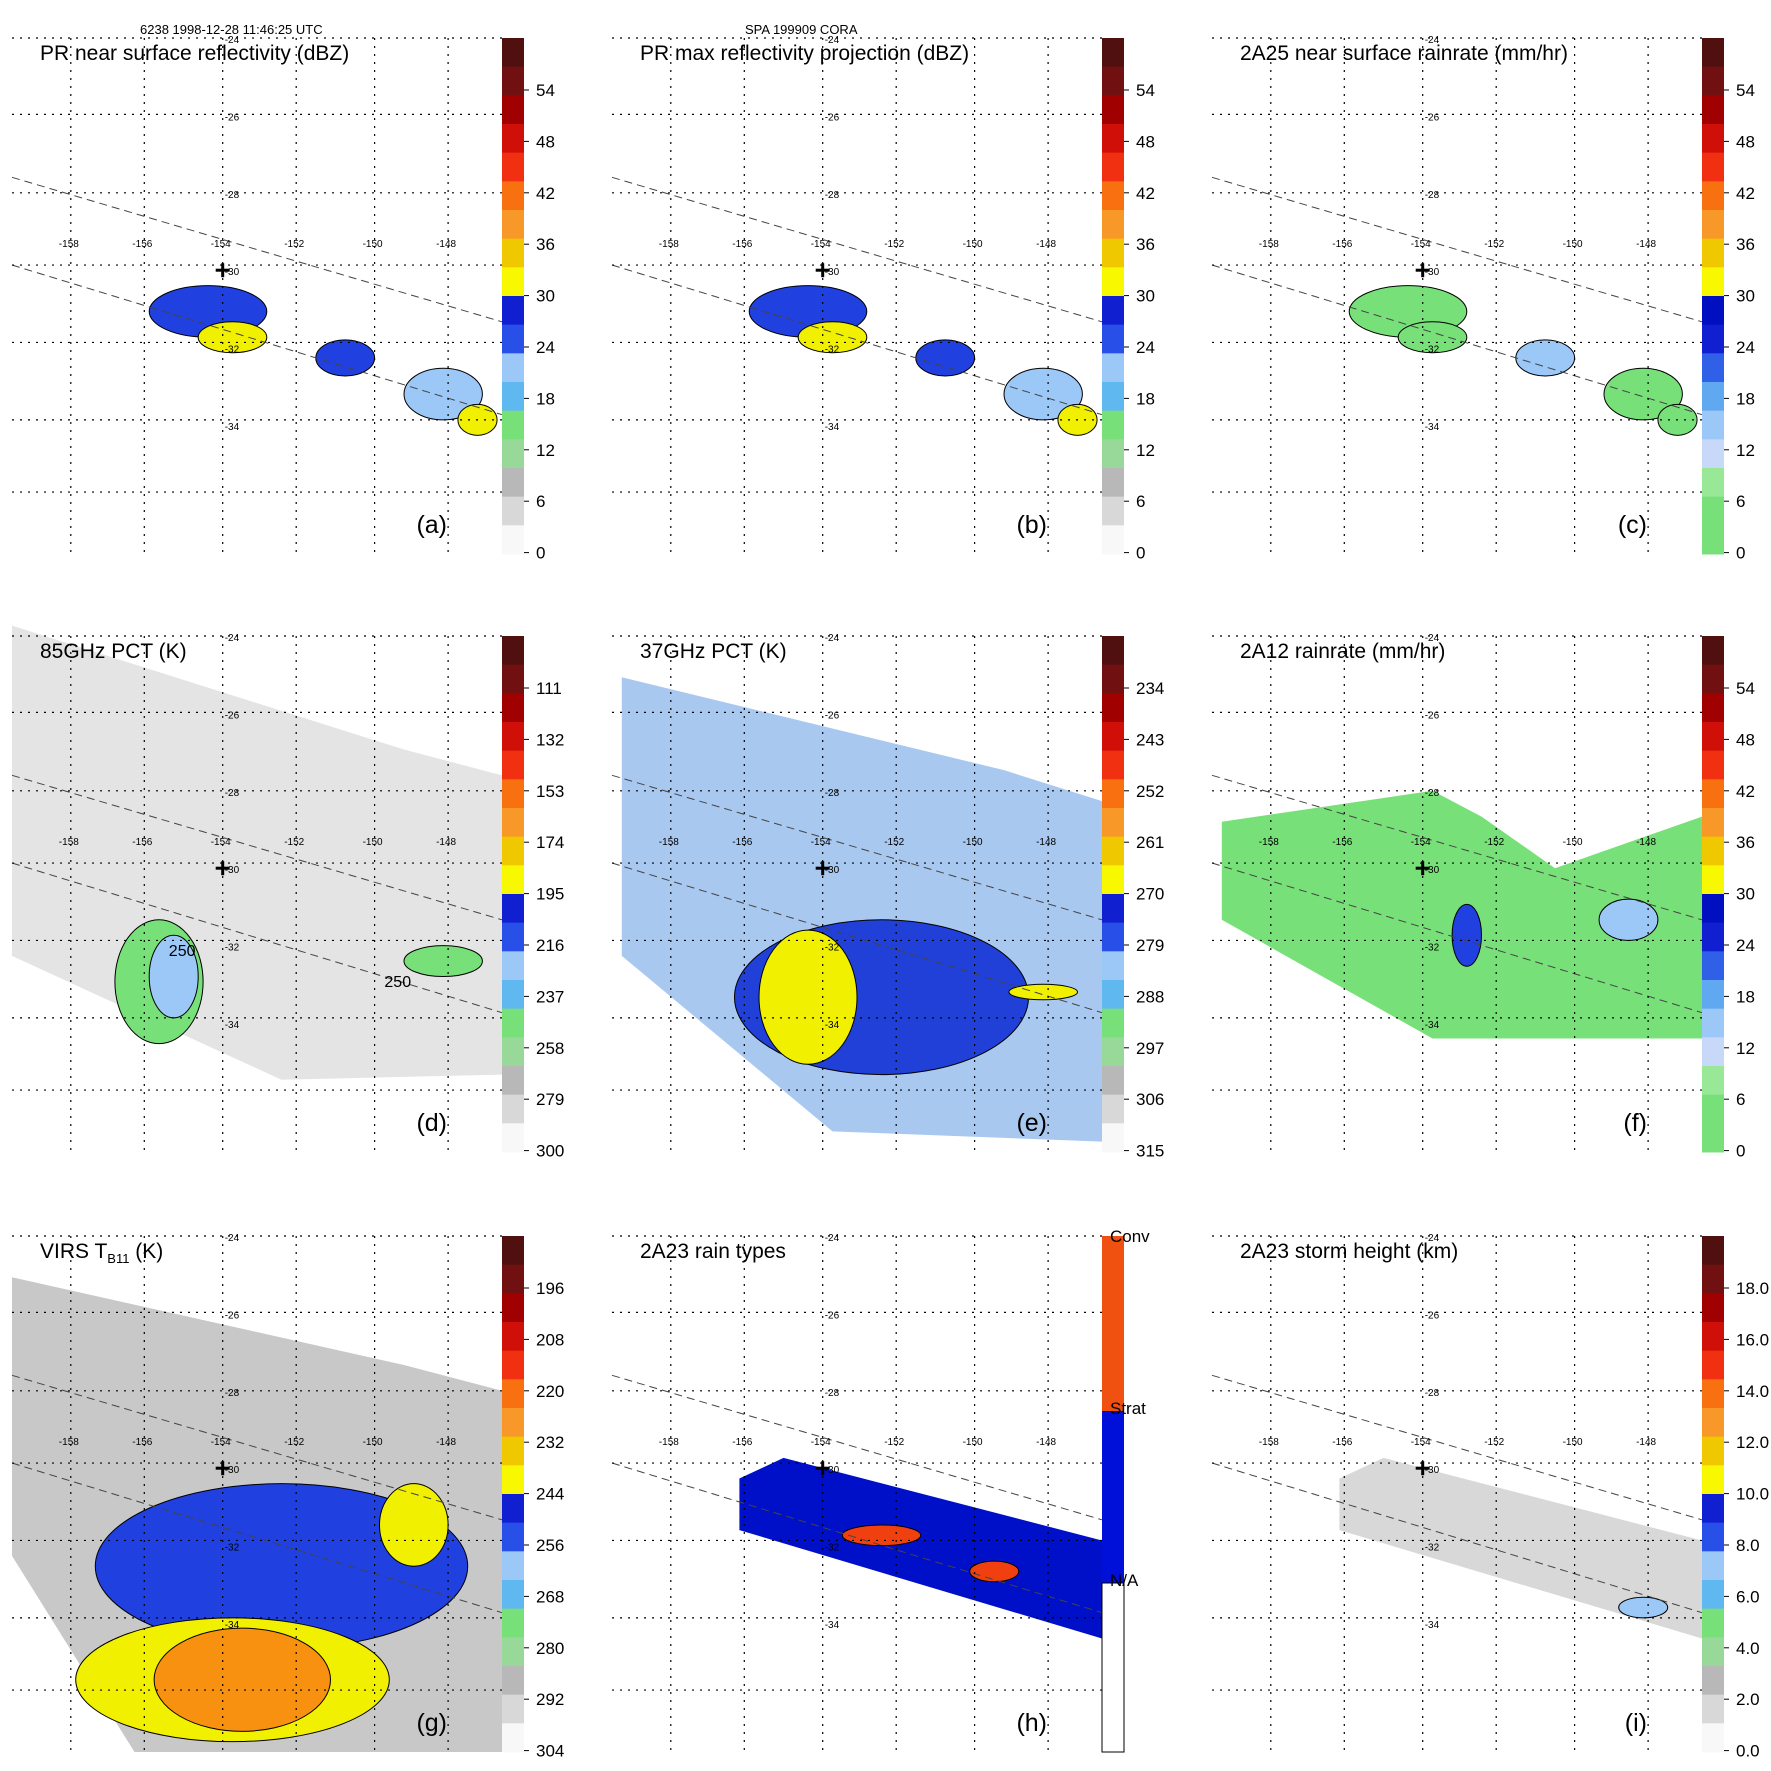  I want to click on colorbar-label: 280, so click(550, 1648).